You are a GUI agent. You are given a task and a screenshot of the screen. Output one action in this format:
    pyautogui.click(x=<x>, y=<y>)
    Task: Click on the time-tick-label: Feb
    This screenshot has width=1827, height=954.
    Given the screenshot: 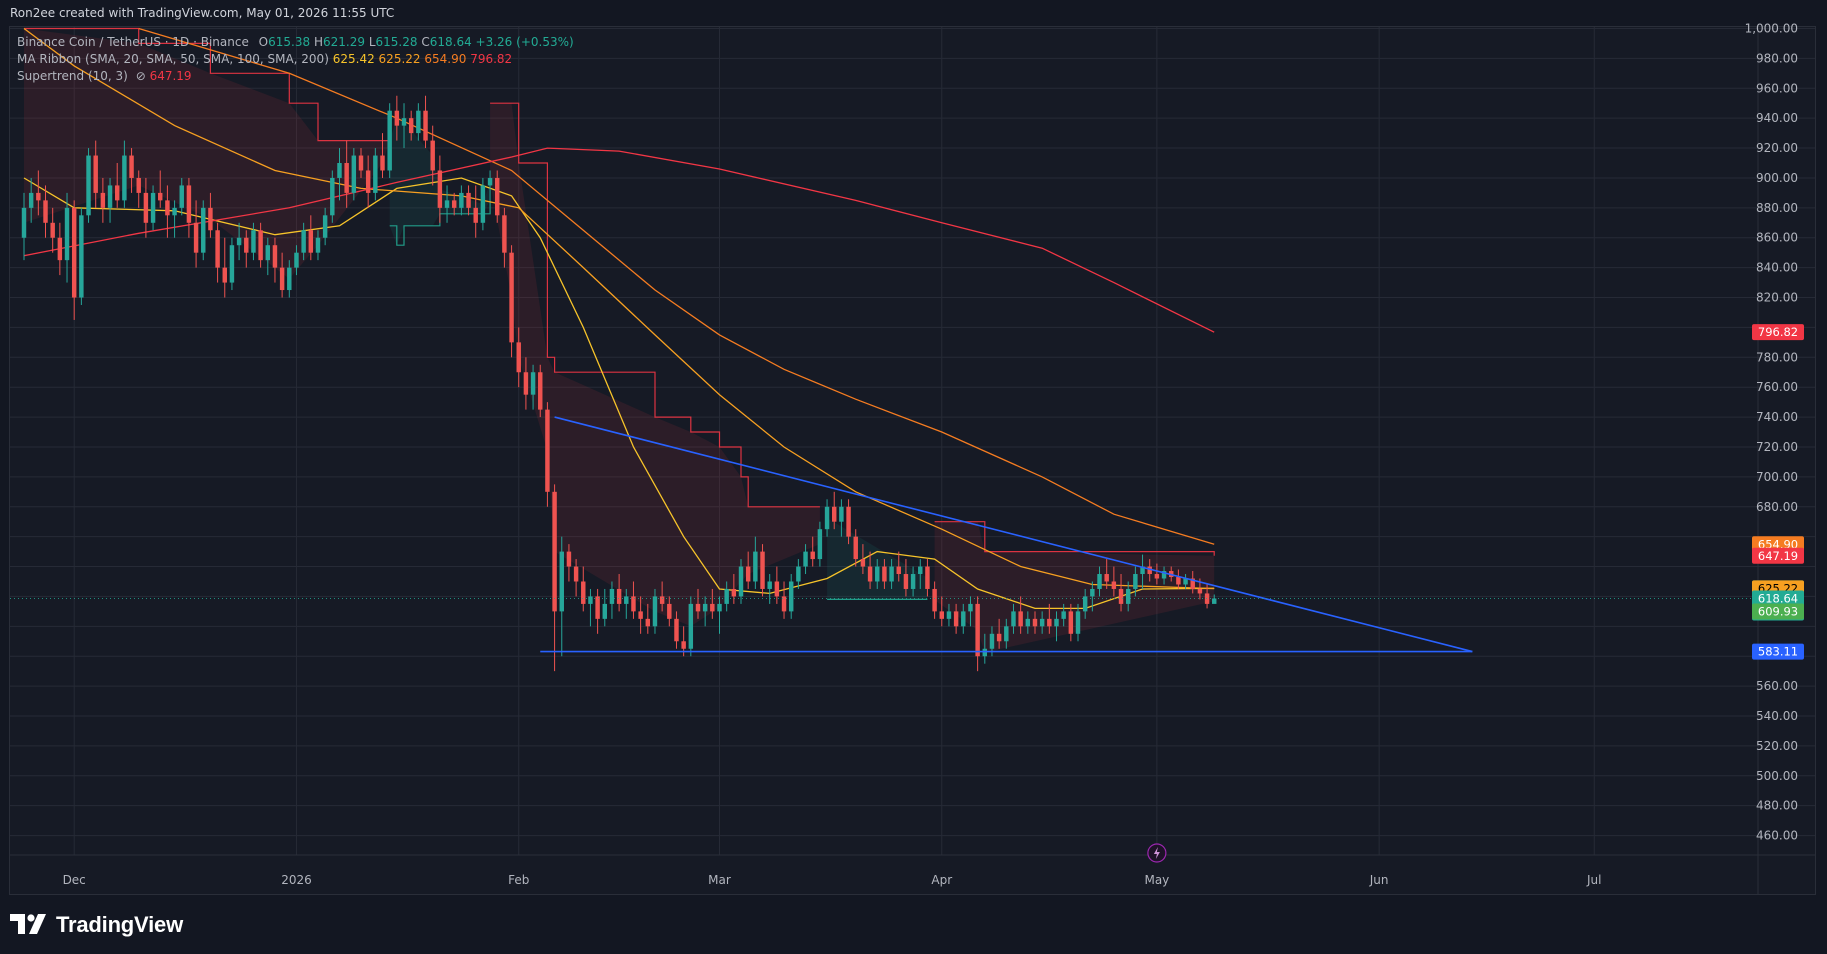 What is the action you would take?
    pyautogui.click(x=518, y=880)
    